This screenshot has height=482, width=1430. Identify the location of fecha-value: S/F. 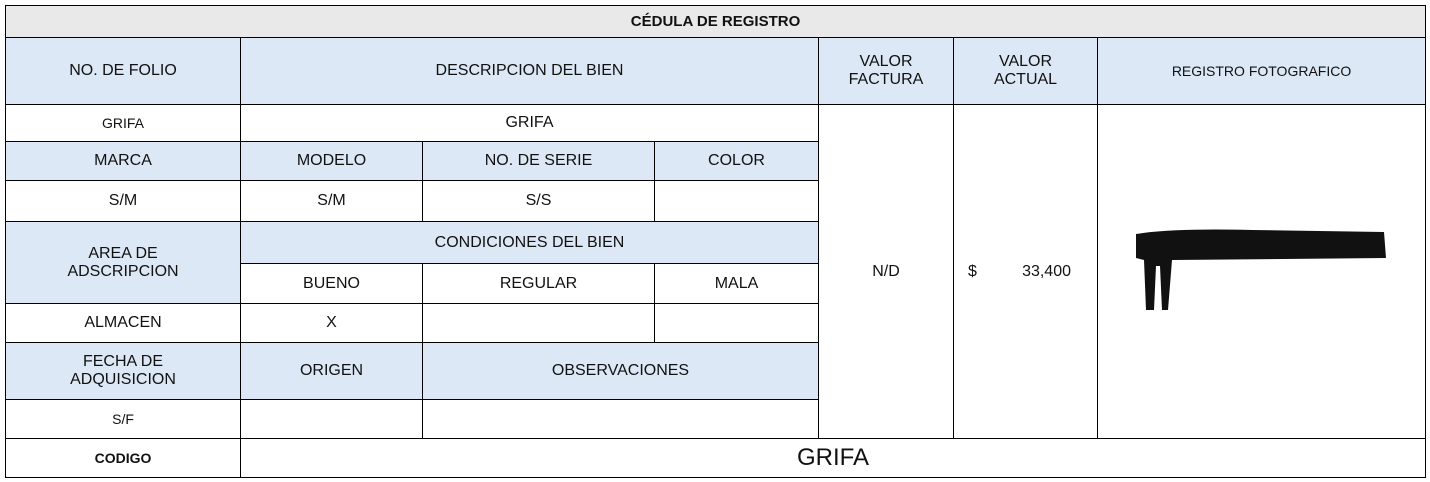
(123, 419).